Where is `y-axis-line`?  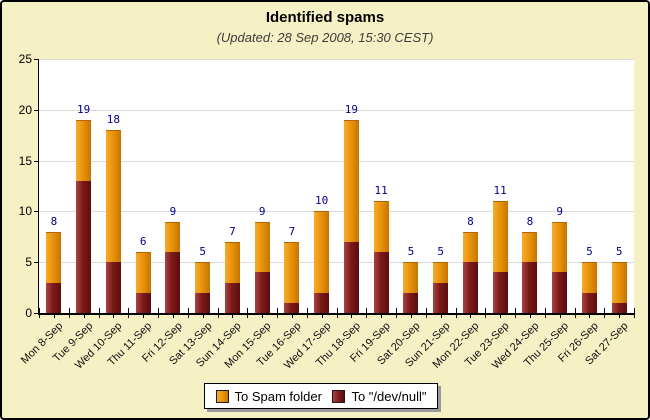
y-axis-line is located at coordinates (38, 187).